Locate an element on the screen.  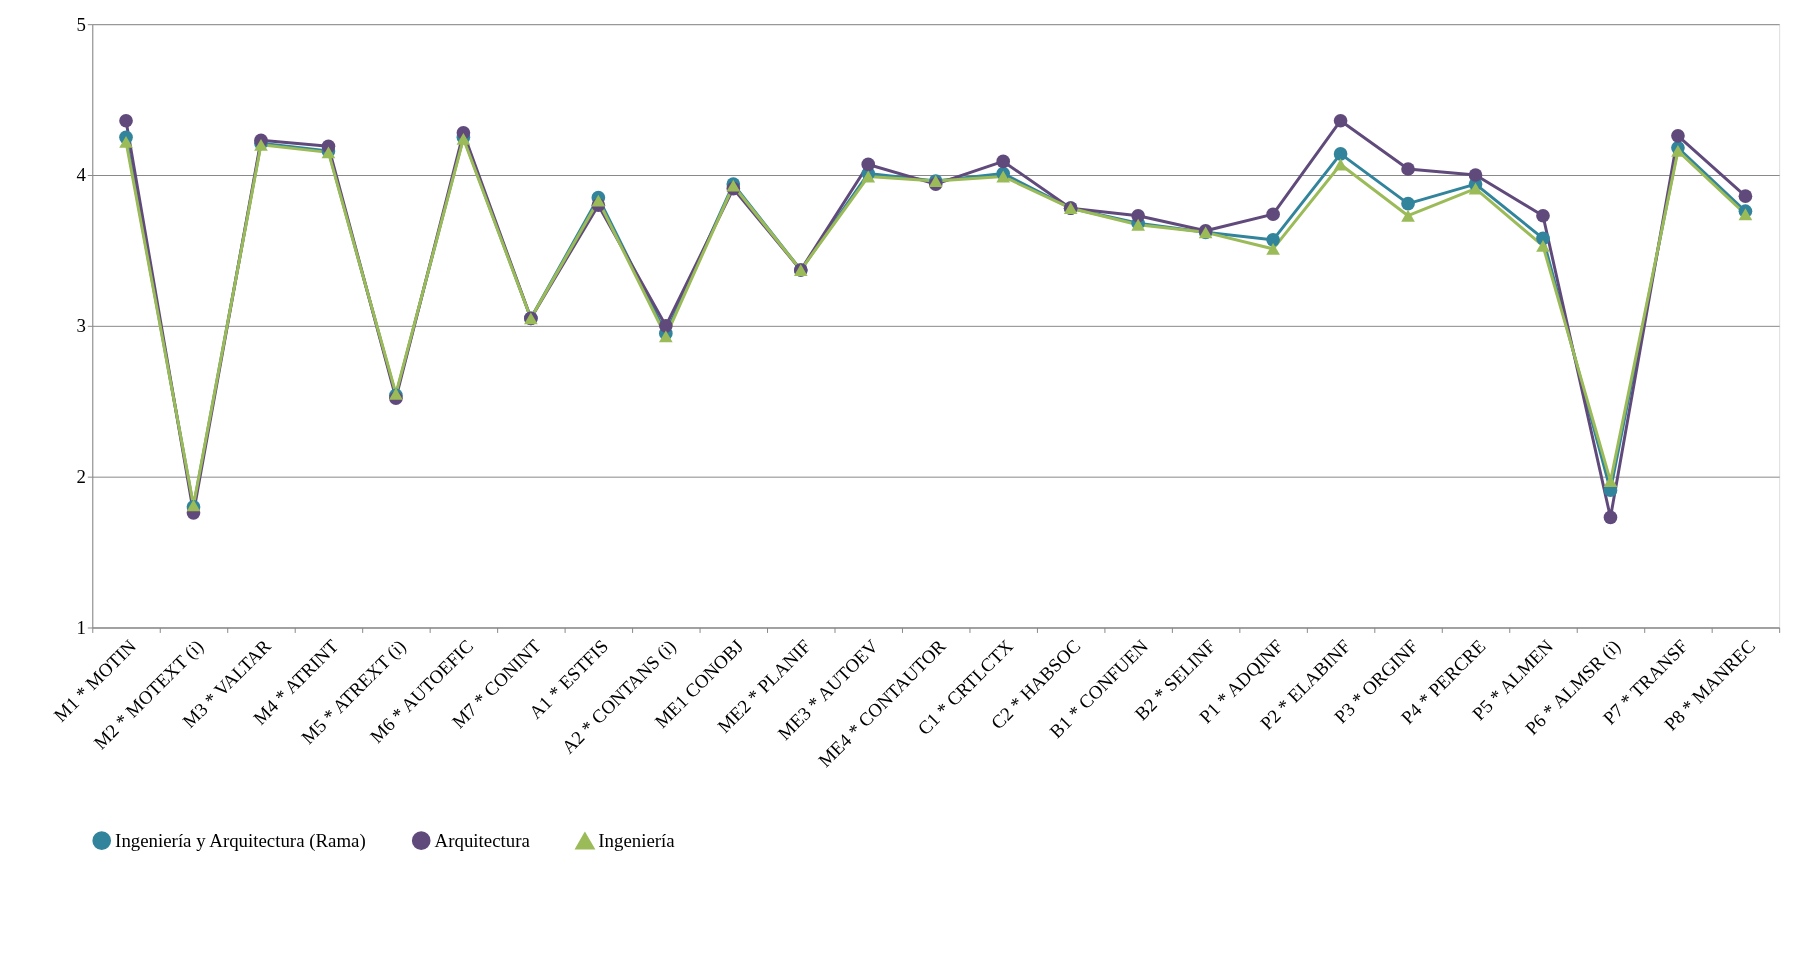
y-tick-label: 2 is located at coordinates (81, 477).